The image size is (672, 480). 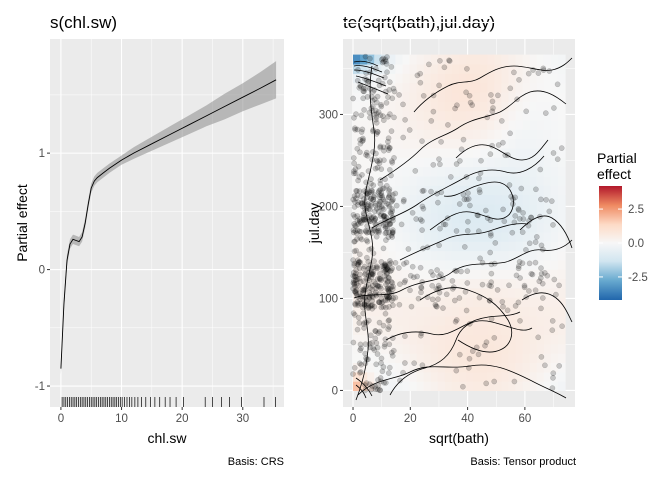 What do you see at coordinates (314, 223) in the screenshot?
I see `tensor-panel-y-label: jul.day` at bounding box center [314, 223].